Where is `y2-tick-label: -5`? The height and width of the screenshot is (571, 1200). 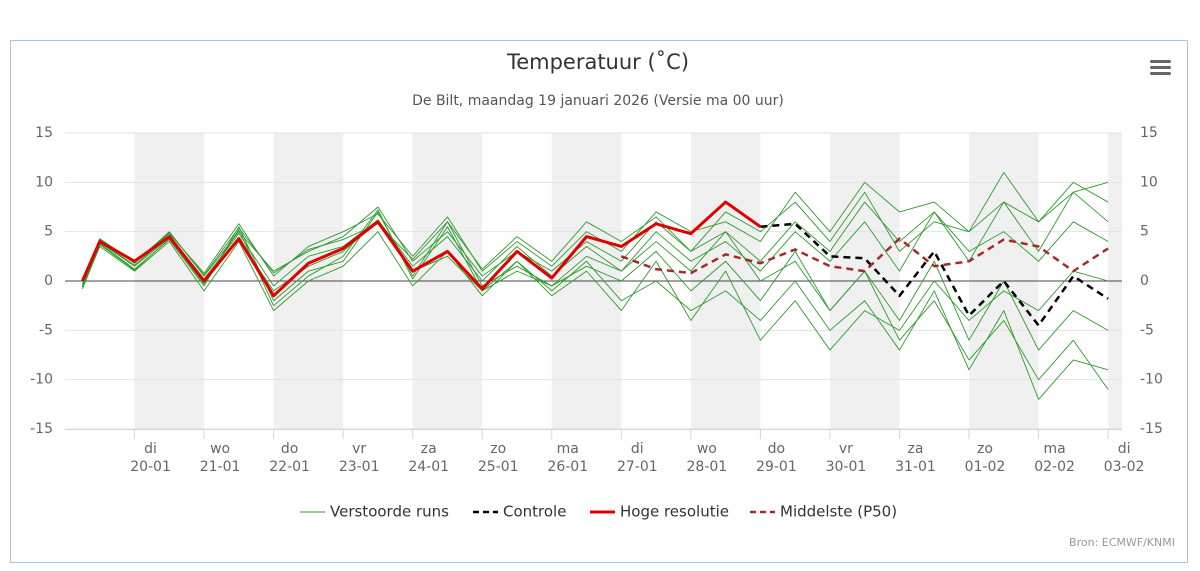
y2-tick-label: -5 is located at coordinates (1147, 330).